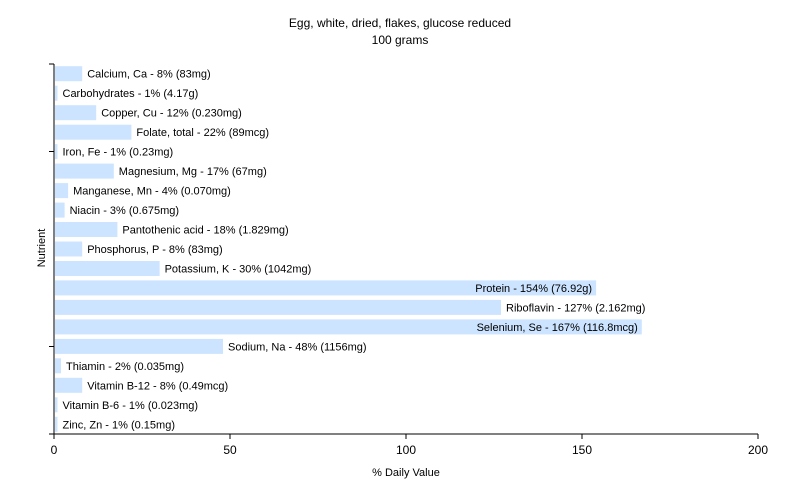 The height and width of the screenshot is (500, 800). I want to click on bar-data-label: Manganese, Mn - 4% (0.070mg), so click(152, 192).